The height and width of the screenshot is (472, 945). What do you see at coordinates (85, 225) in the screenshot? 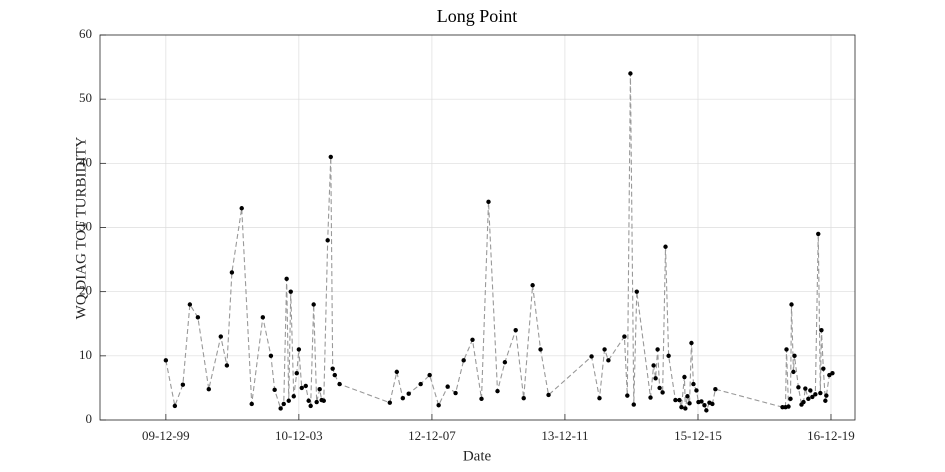
I see `y-tick-label: 30` at bounding box center [85, 225].